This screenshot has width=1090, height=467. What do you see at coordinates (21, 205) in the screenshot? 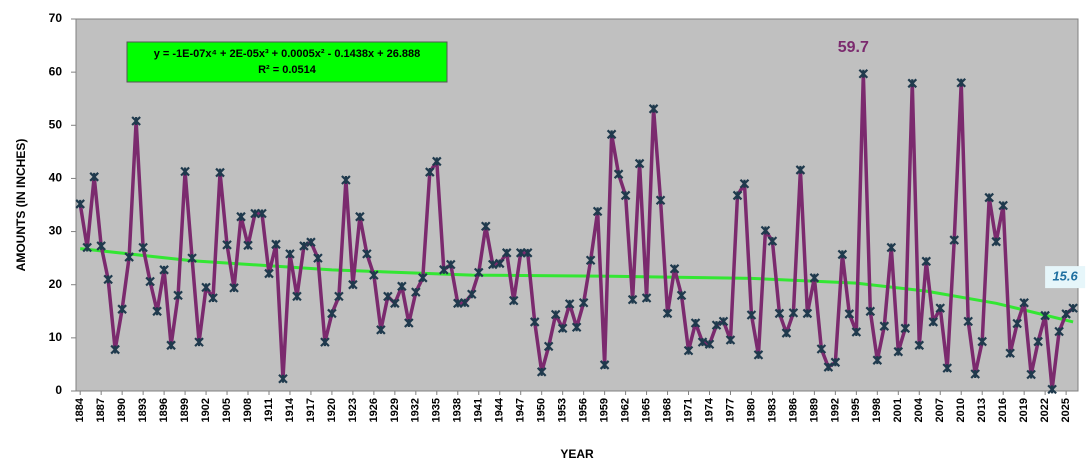
I see `y-axis-title: AMOUNTS (IN INCHES)` at bounding box center [21, 205].